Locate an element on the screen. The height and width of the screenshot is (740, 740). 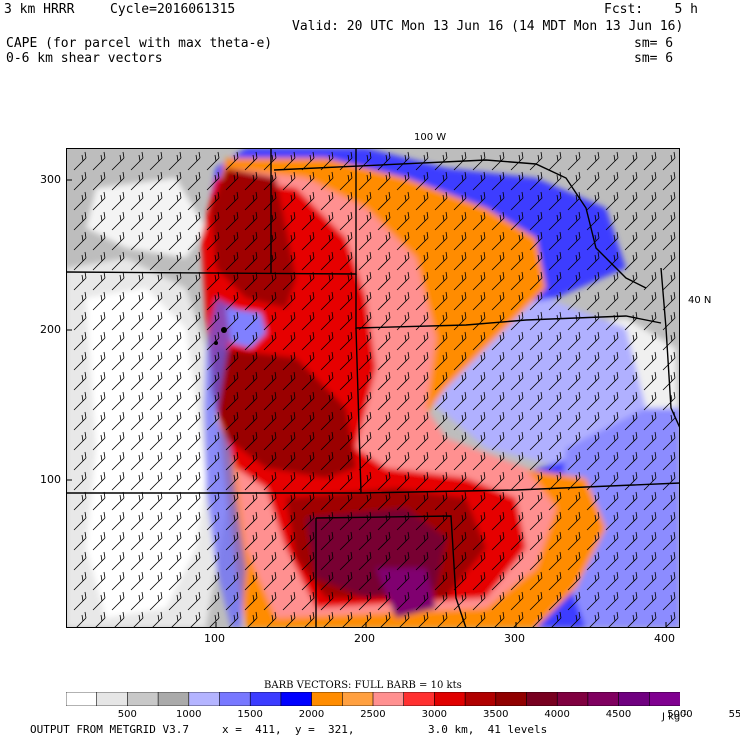
city-marker is located at coordinates (216, 343).